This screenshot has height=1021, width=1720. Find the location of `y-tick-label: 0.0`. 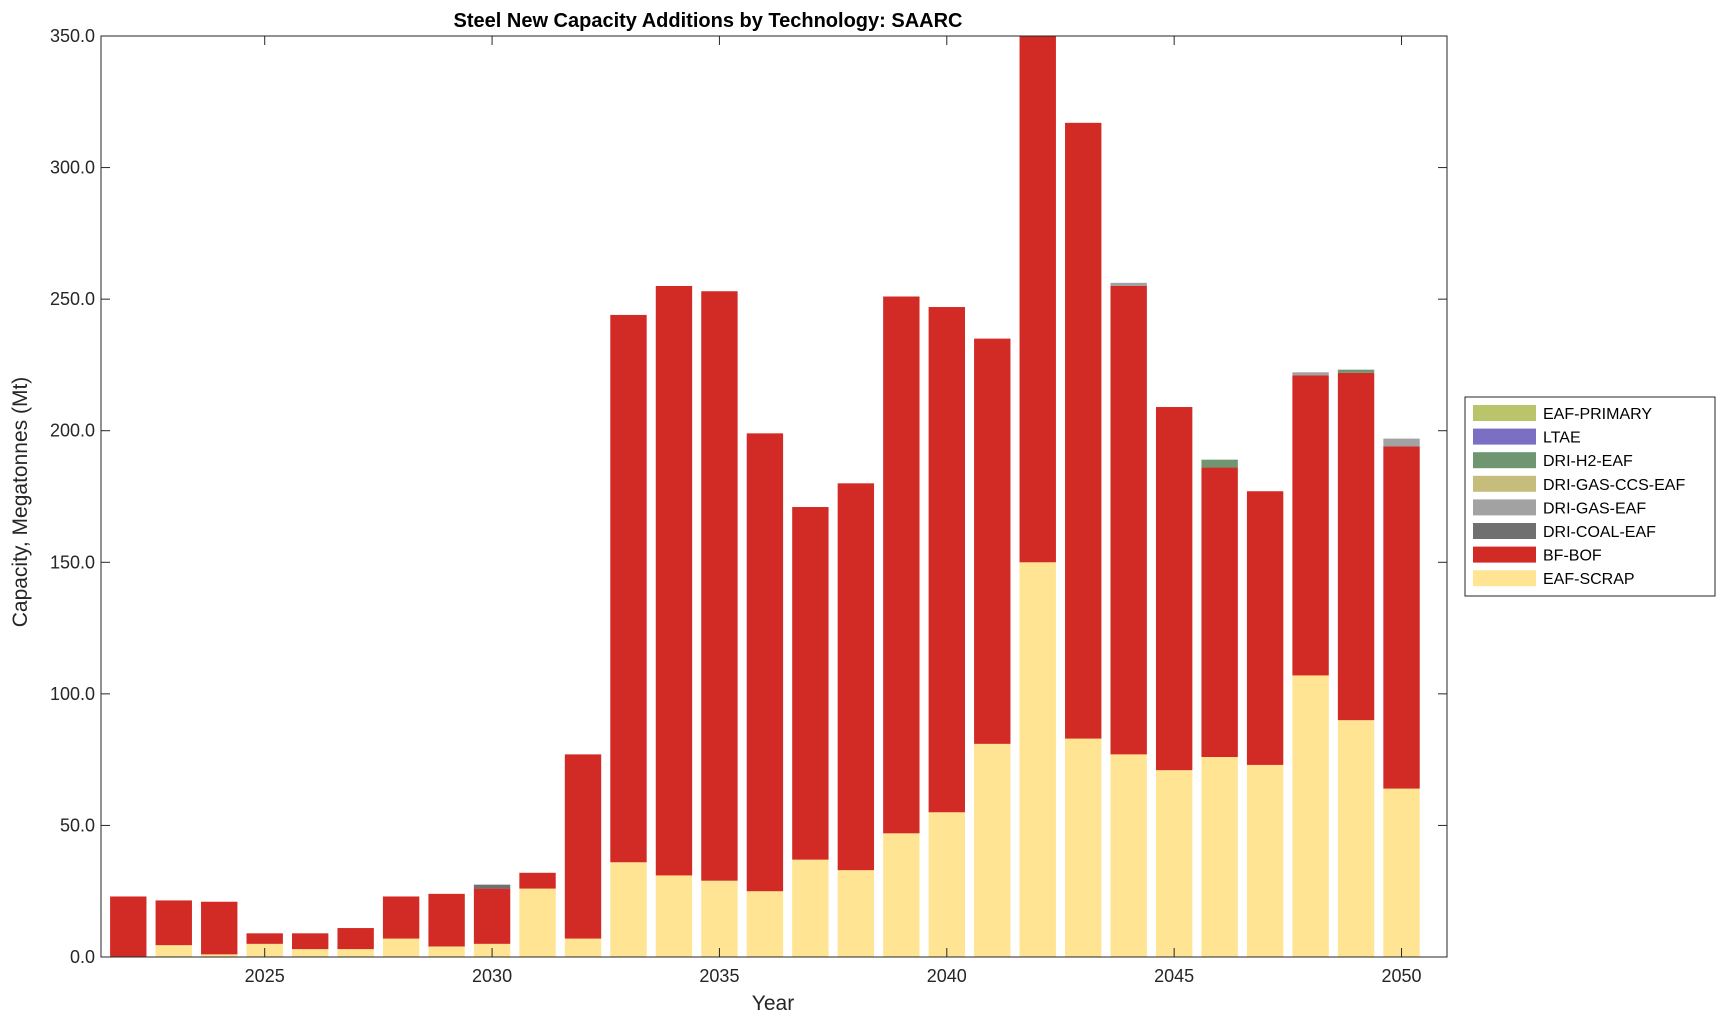

y-tick-label: 0.0 is located at coordinates (82, 957).